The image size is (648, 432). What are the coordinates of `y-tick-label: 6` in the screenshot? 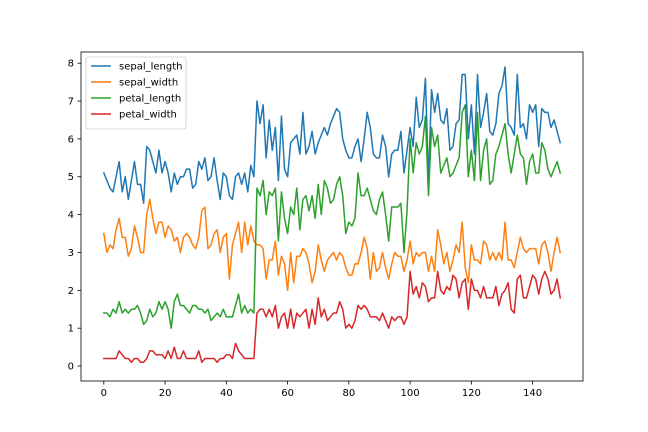 It's located at (71, 139).